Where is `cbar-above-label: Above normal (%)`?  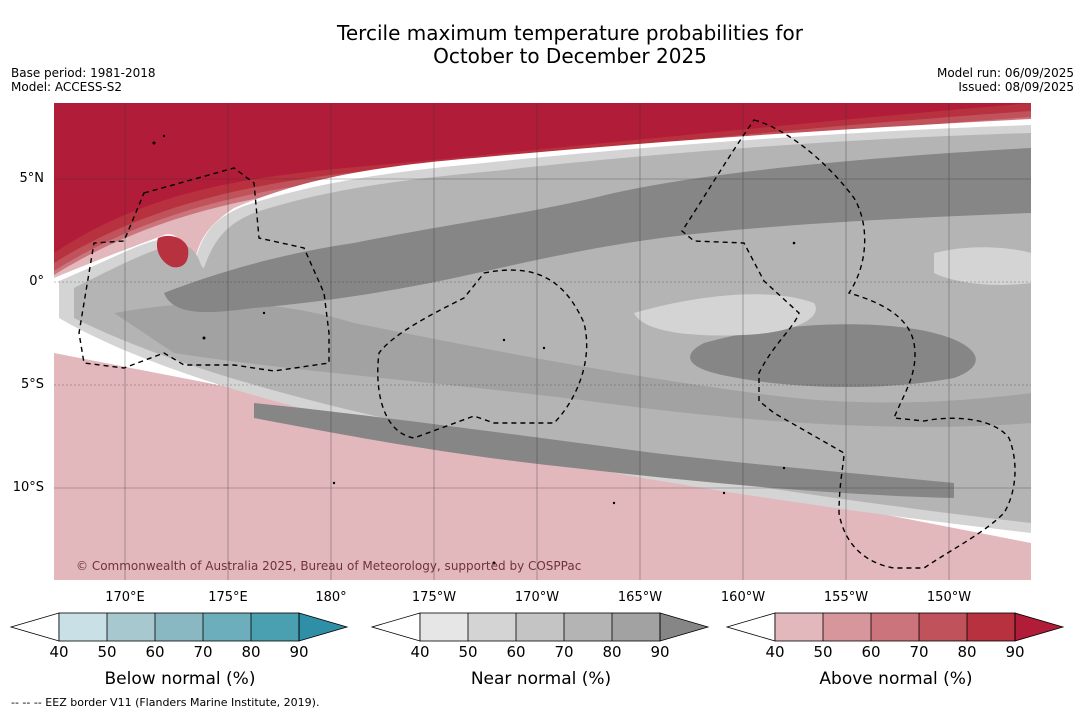 cbar-above-label: Above normal (%) is located at coordinates (896, 679).